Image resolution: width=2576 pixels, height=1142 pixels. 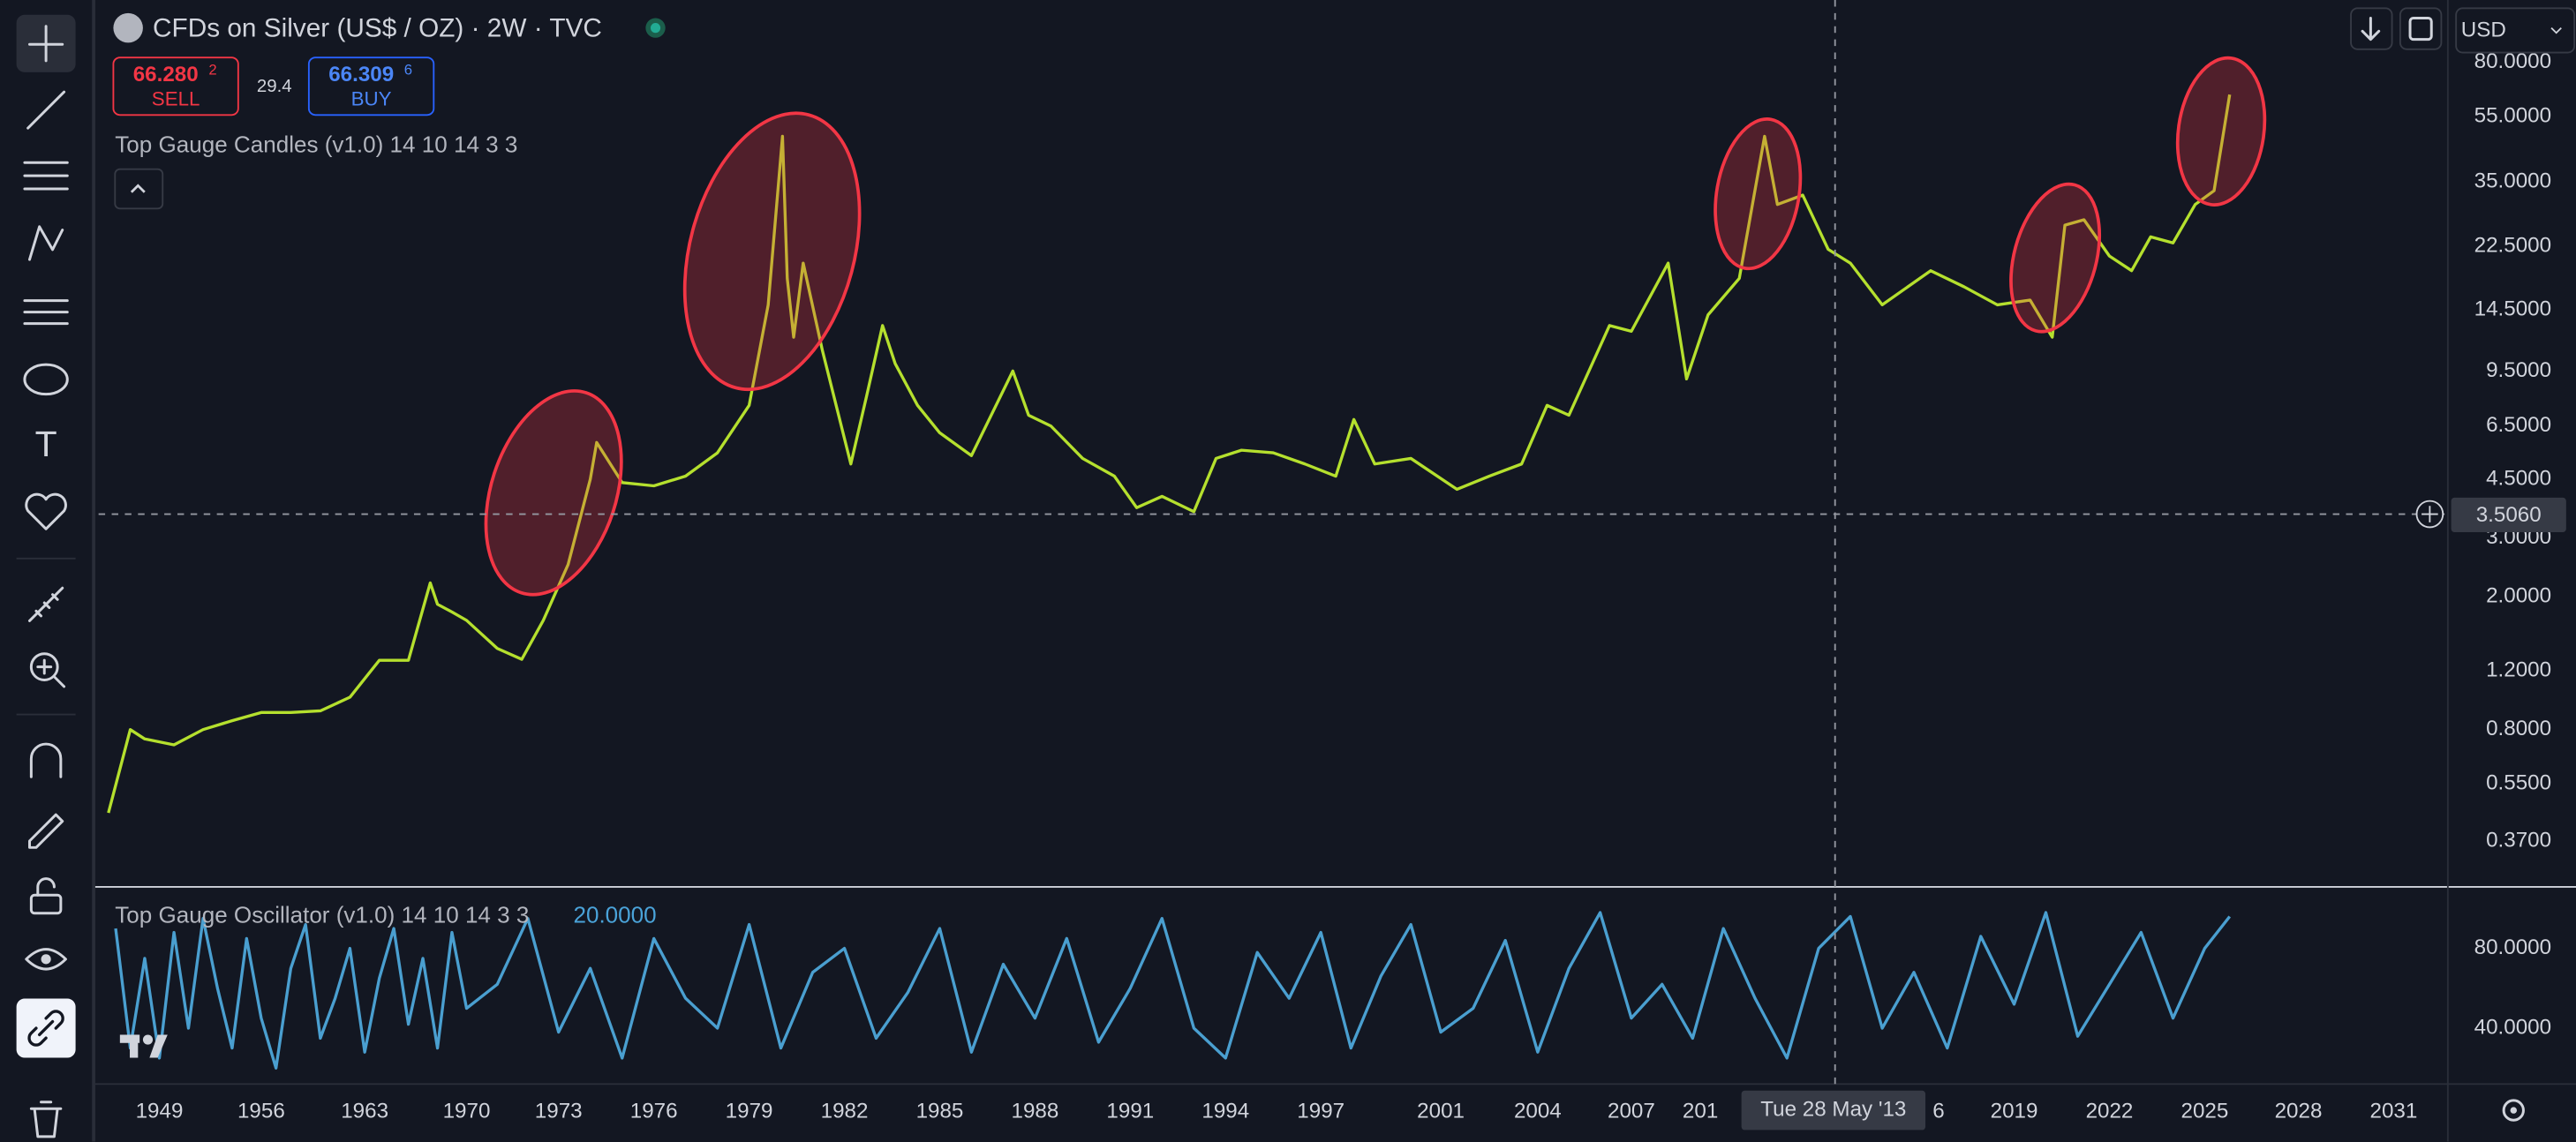 I want to click on crosshair-price: 3.5060, so click(x=2509, y=515).